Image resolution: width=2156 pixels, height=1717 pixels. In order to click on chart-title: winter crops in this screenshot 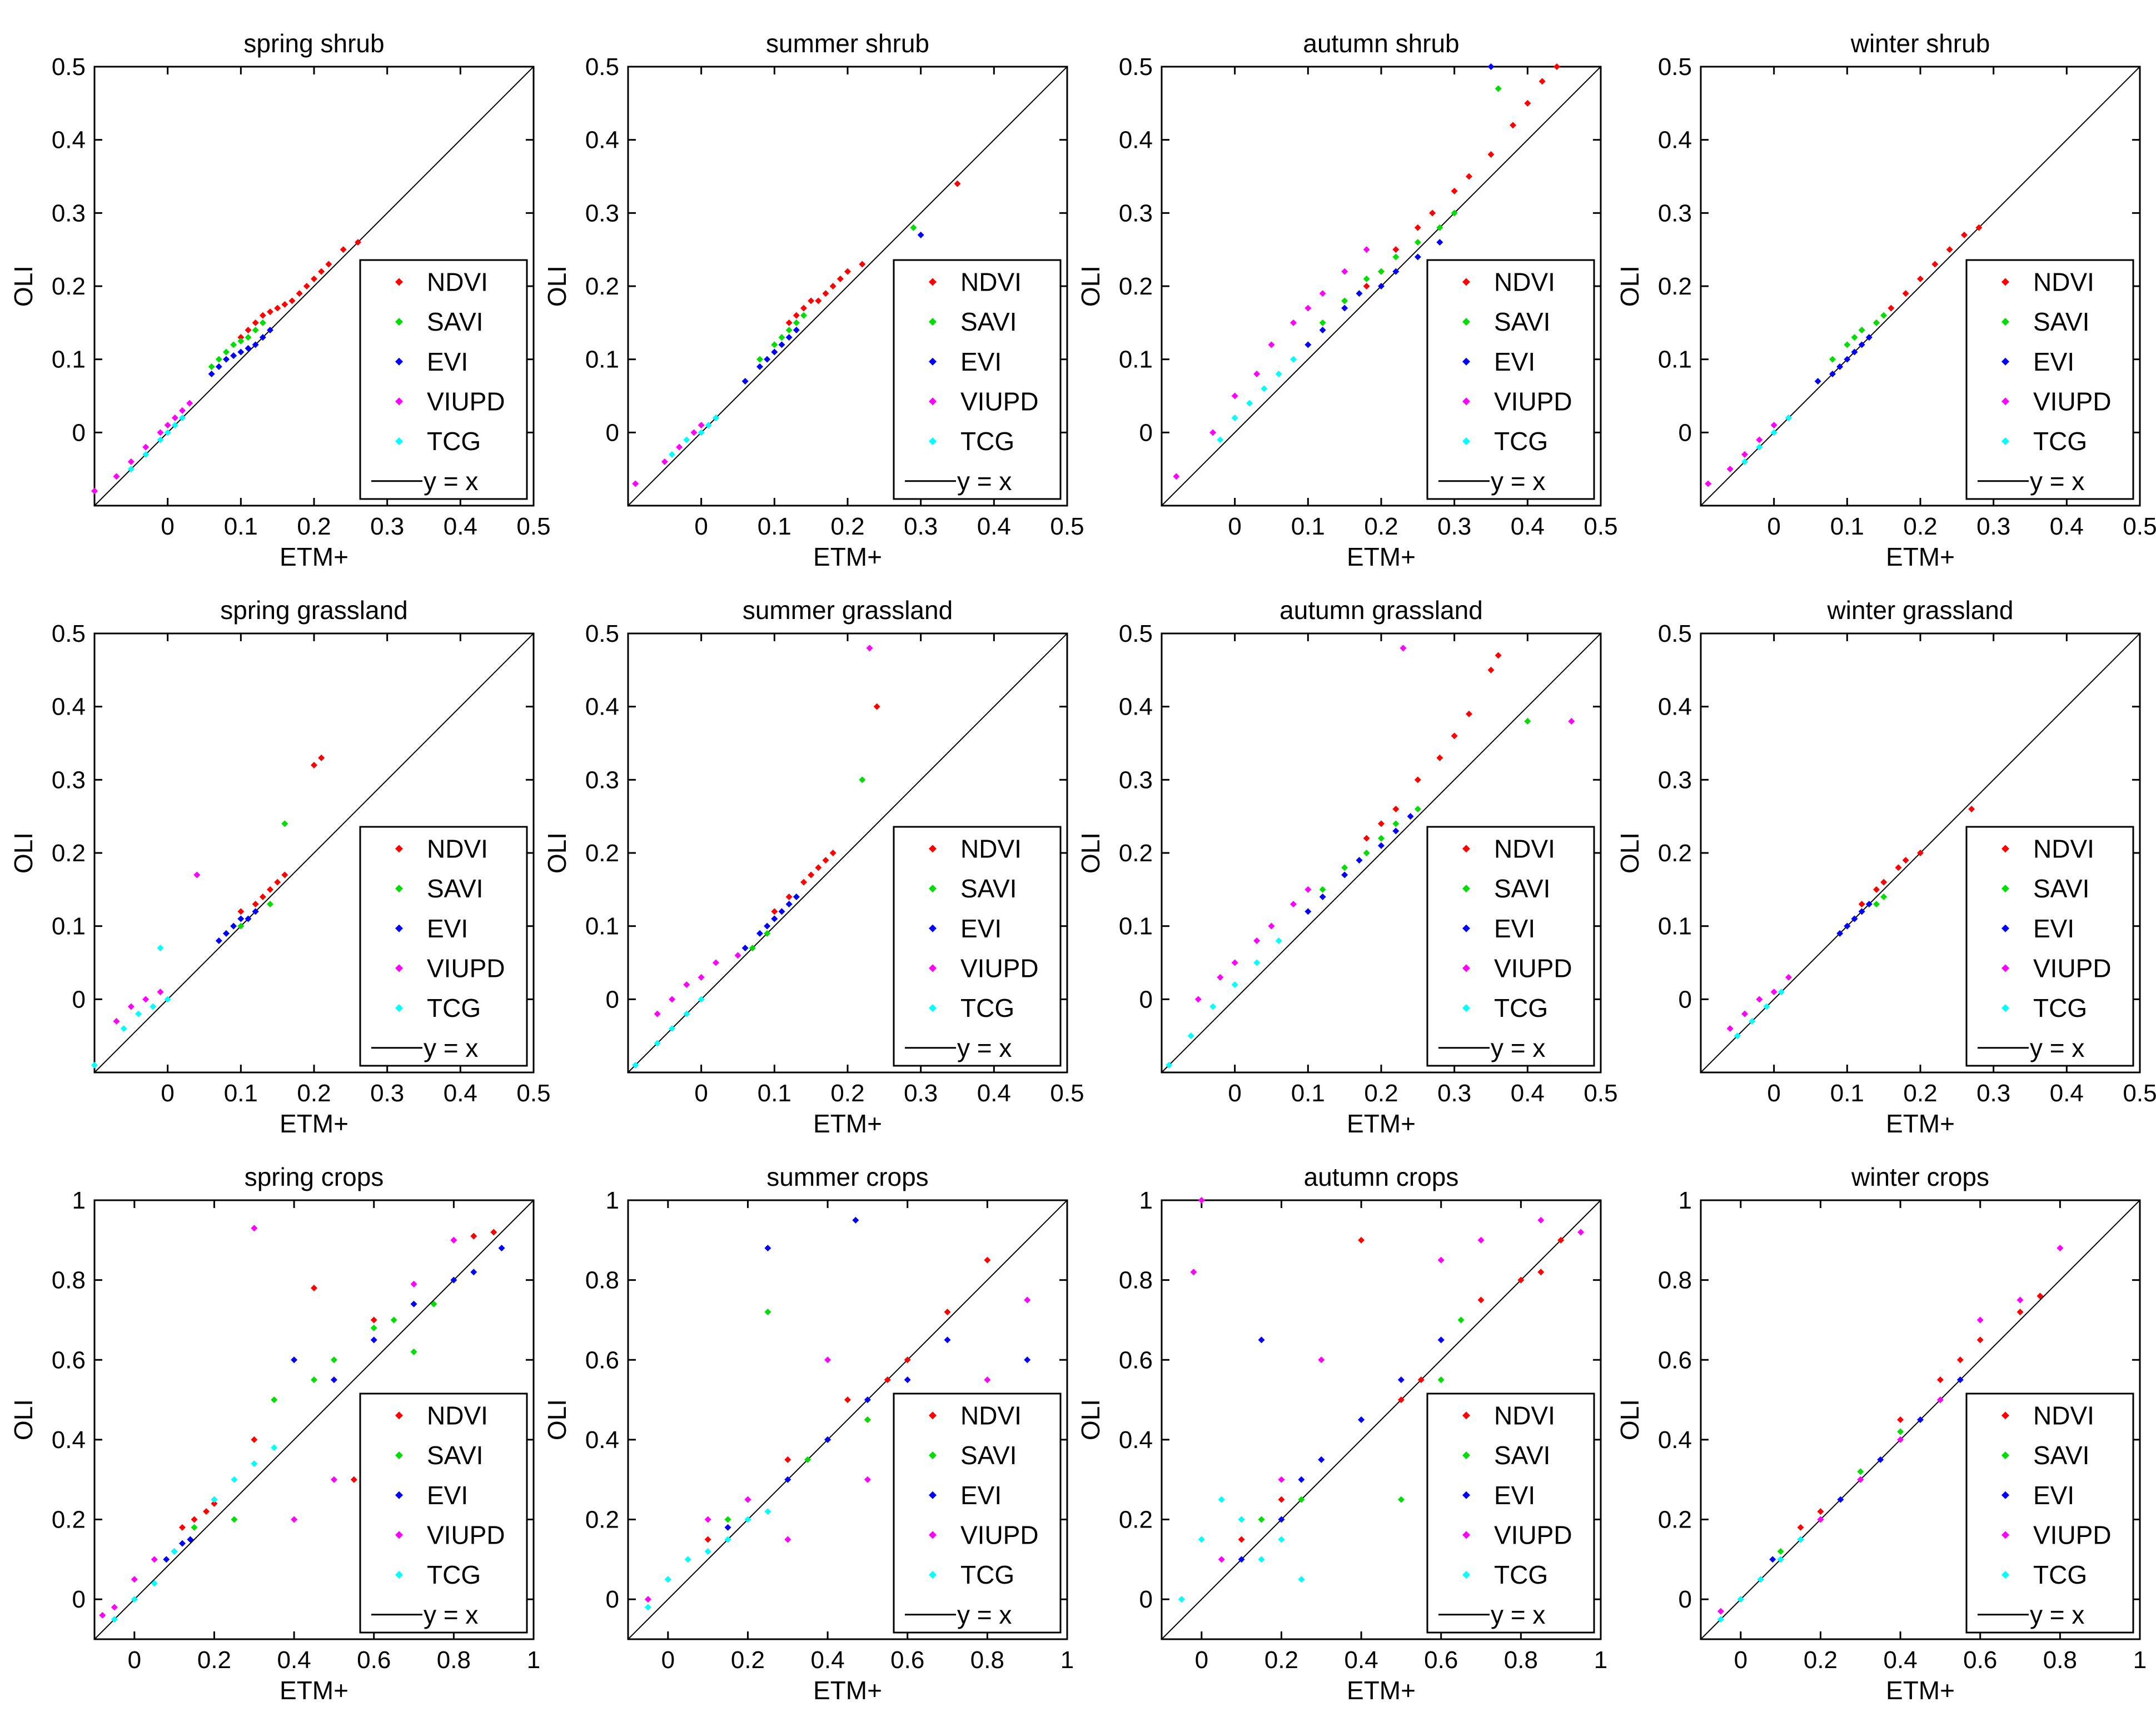, I will do `click(1920, 1176)`.